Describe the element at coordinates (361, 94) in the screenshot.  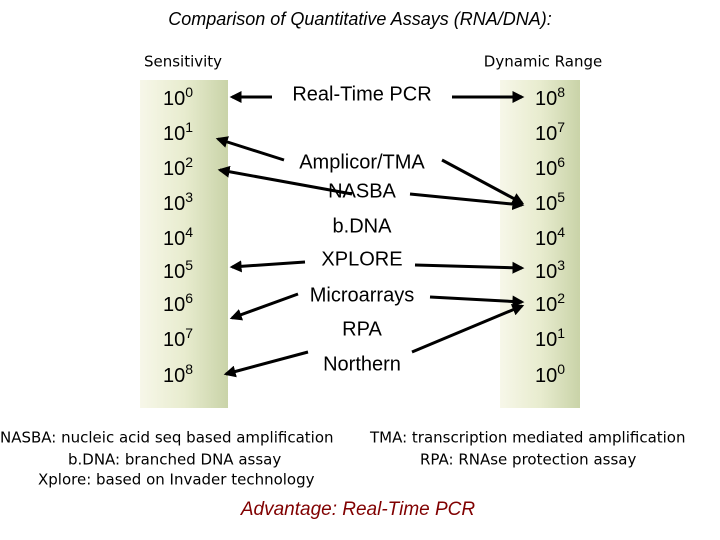
I see `method: Real-Time PCR` at that location.